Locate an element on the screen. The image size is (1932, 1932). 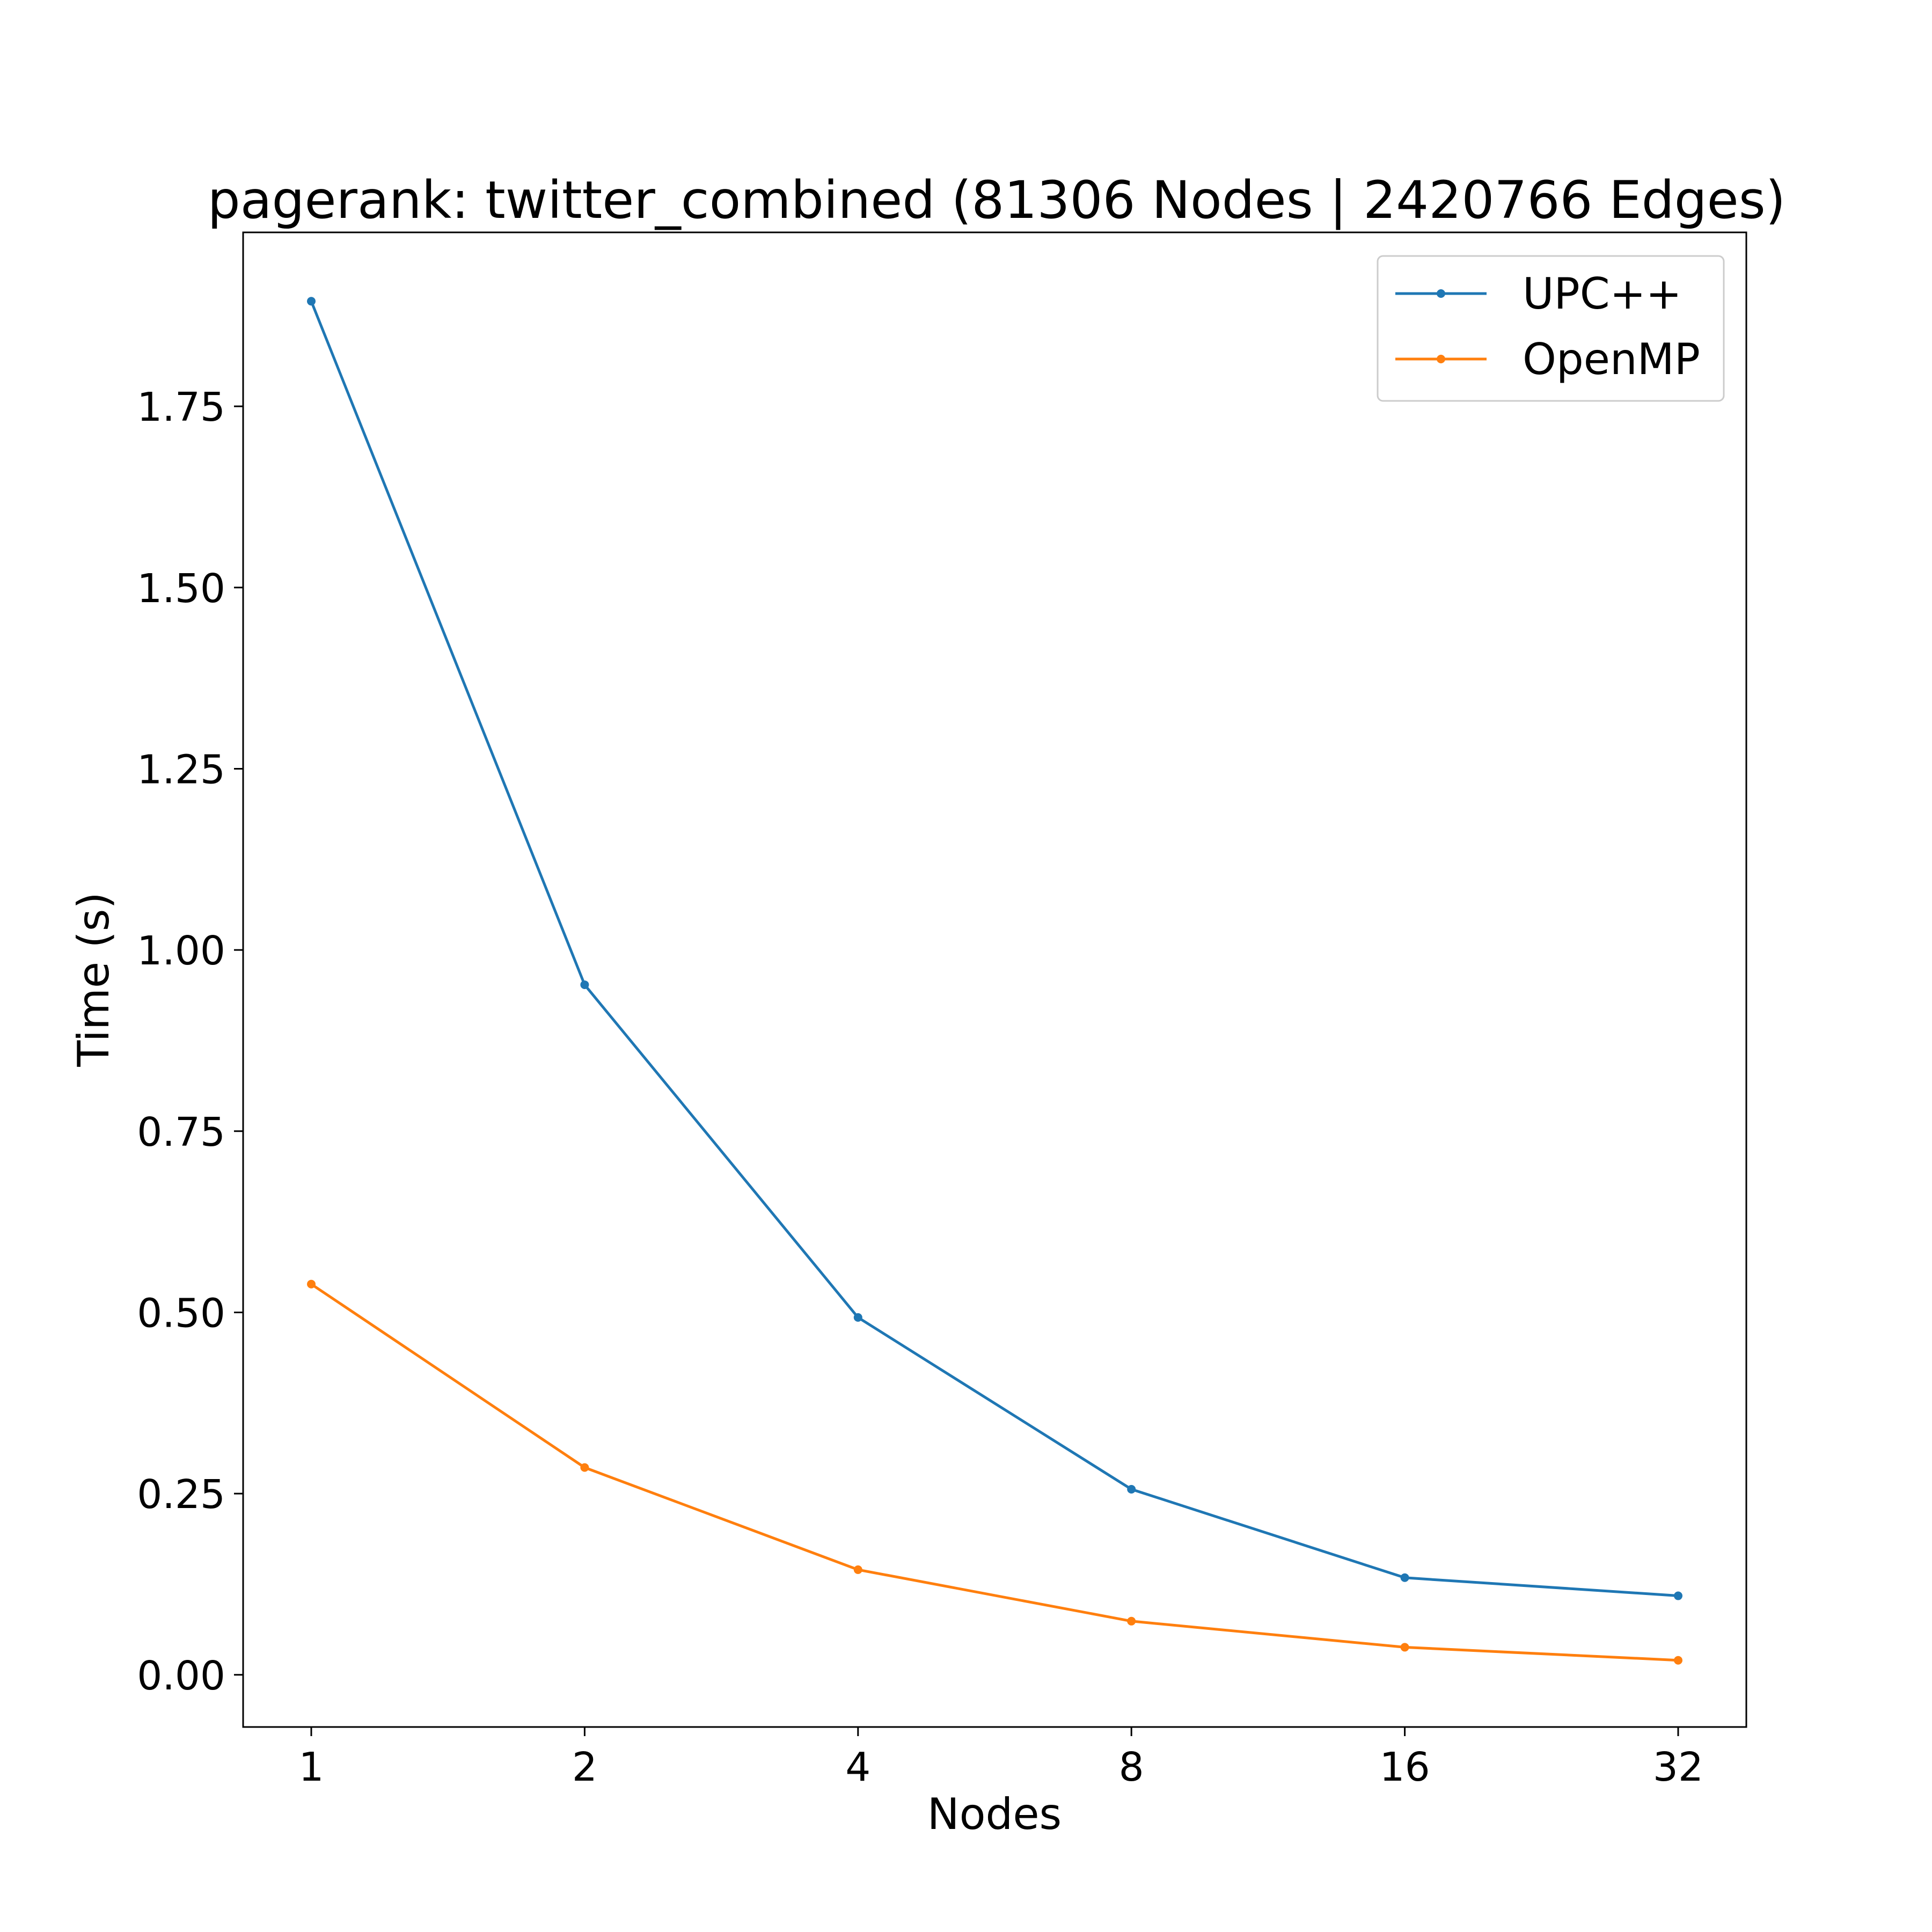
y-tick-label: 1.50 is located at coordinates (181, 589).